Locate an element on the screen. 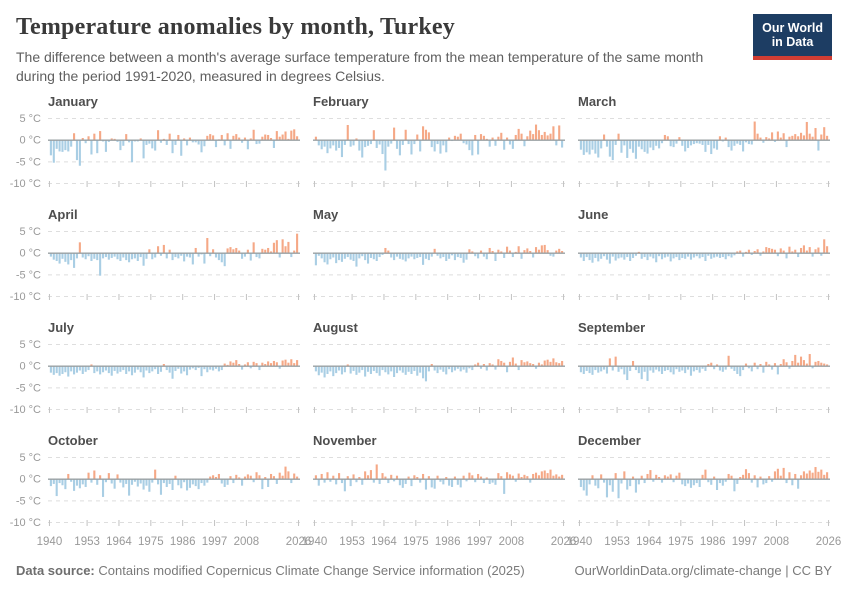 The height and width of the screenshot is (600, 850). bar-january-1974 is located at coordinates (149, 141).